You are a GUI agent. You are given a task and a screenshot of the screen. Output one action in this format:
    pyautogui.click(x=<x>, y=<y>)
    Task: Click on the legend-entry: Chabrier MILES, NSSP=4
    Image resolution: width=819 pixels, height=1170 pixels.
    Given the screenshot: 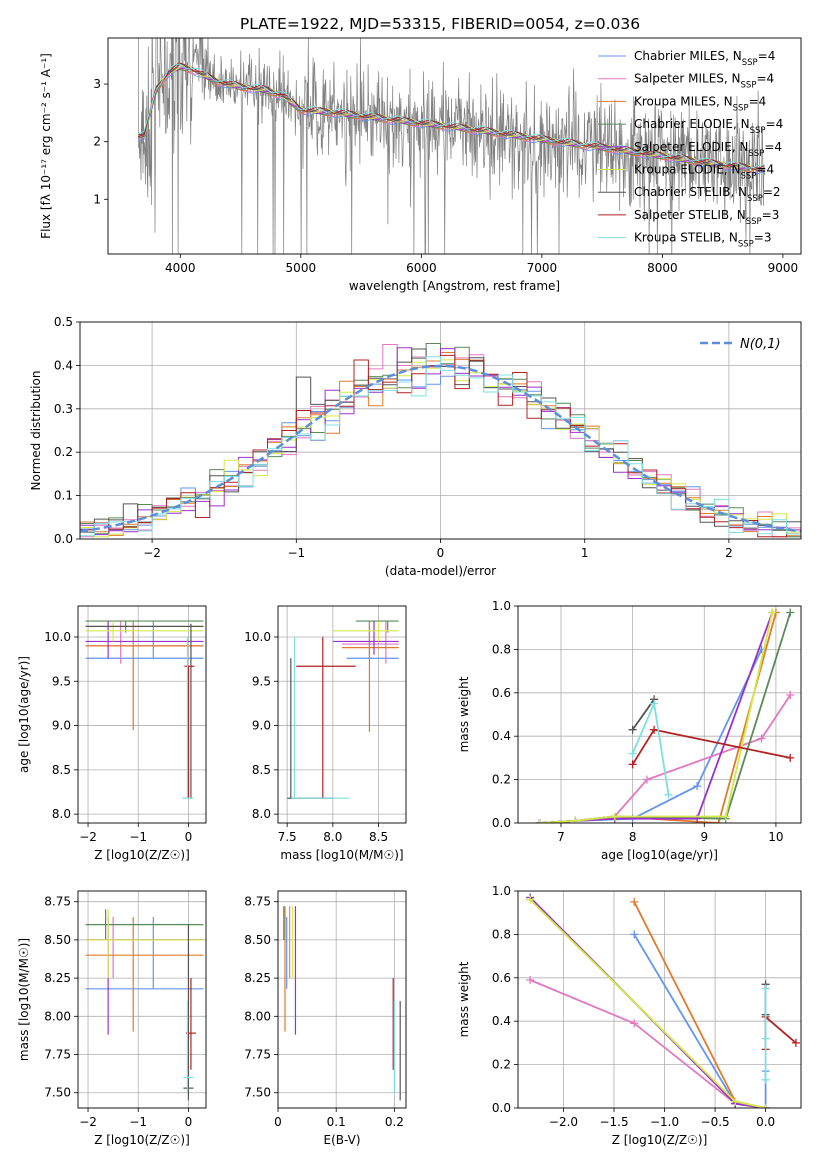 What is the action you would take?
    pyautogui.click(x=704, y=58)
    